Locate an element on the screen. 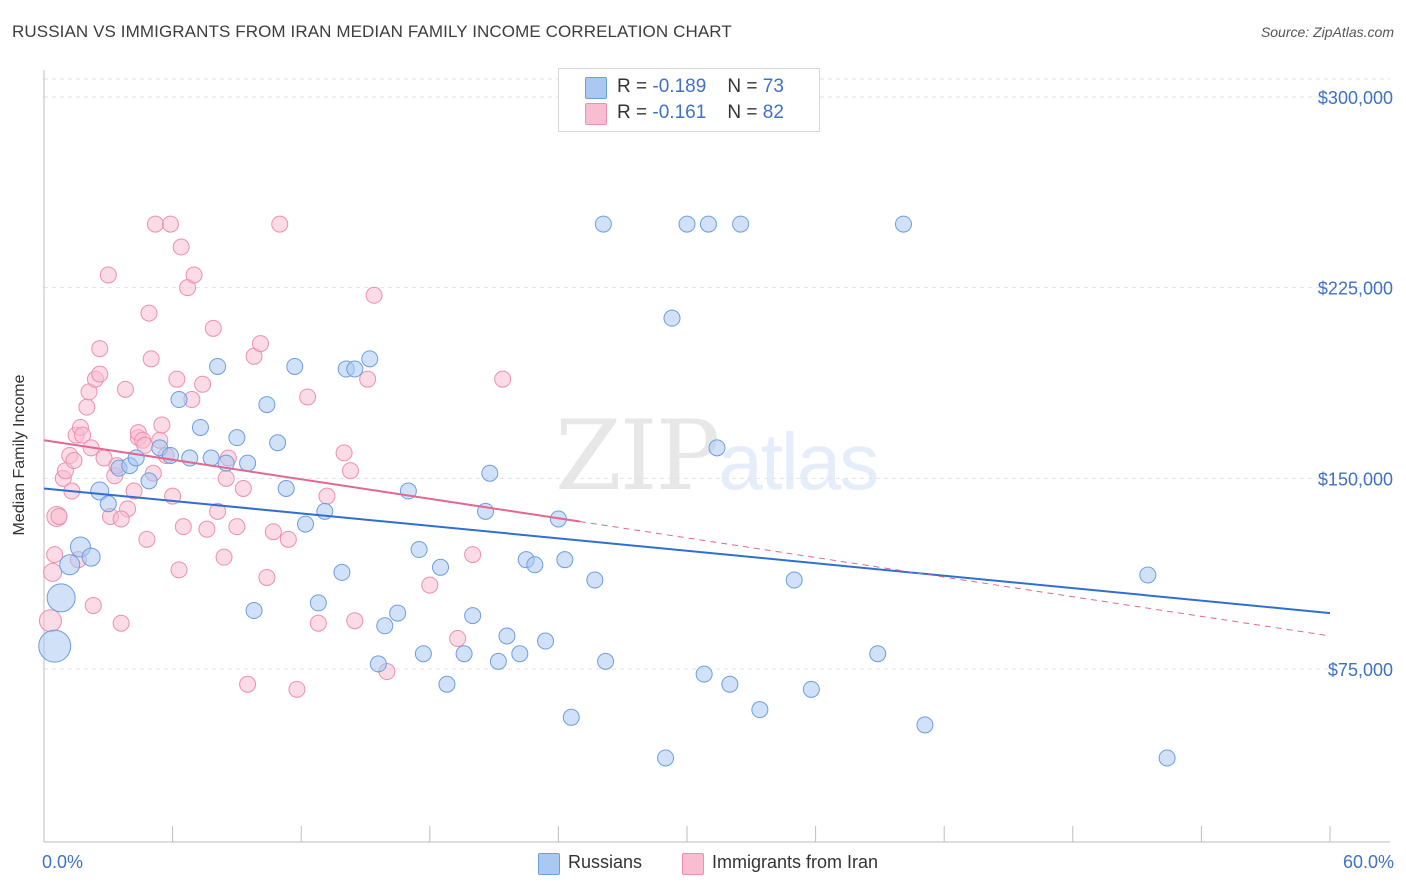  watermark: ZIPatlas is located at coordinates (717, 456).